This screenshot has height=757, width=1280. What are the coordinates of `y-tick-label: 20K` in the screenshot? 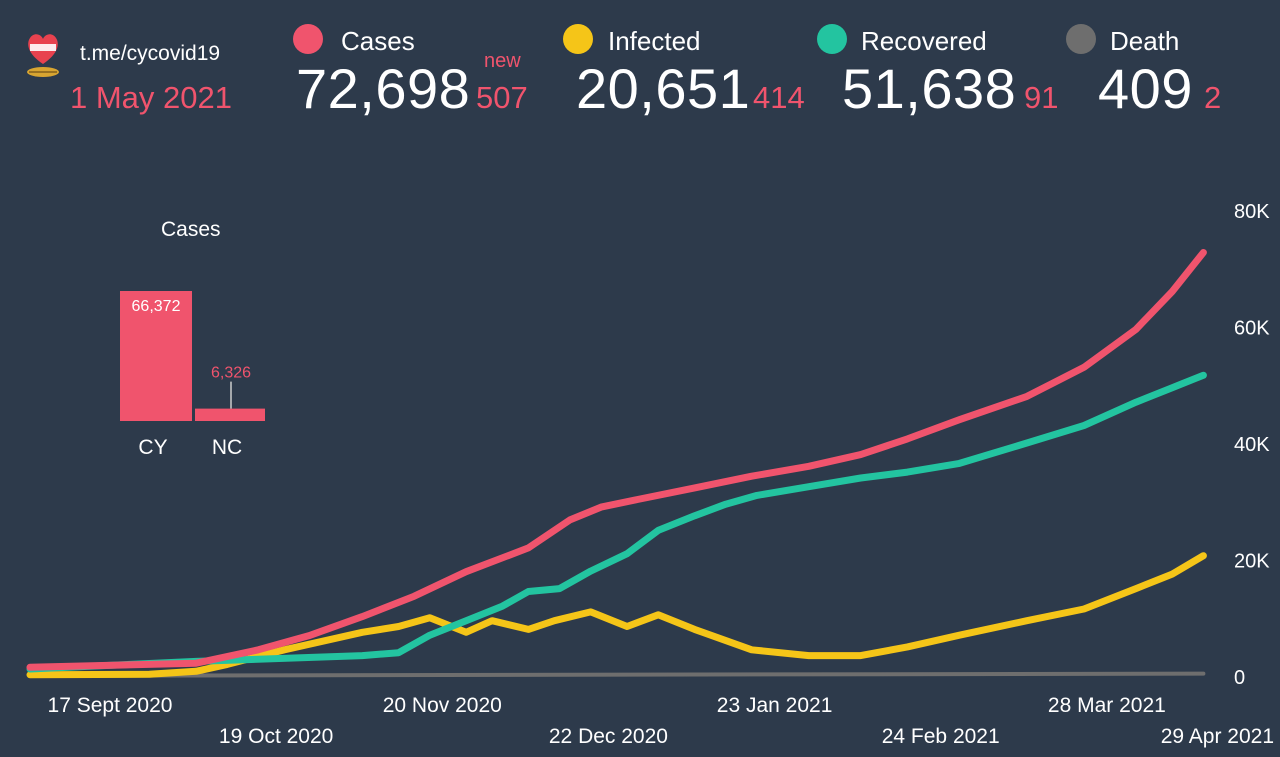 It's located at (1252, 562).